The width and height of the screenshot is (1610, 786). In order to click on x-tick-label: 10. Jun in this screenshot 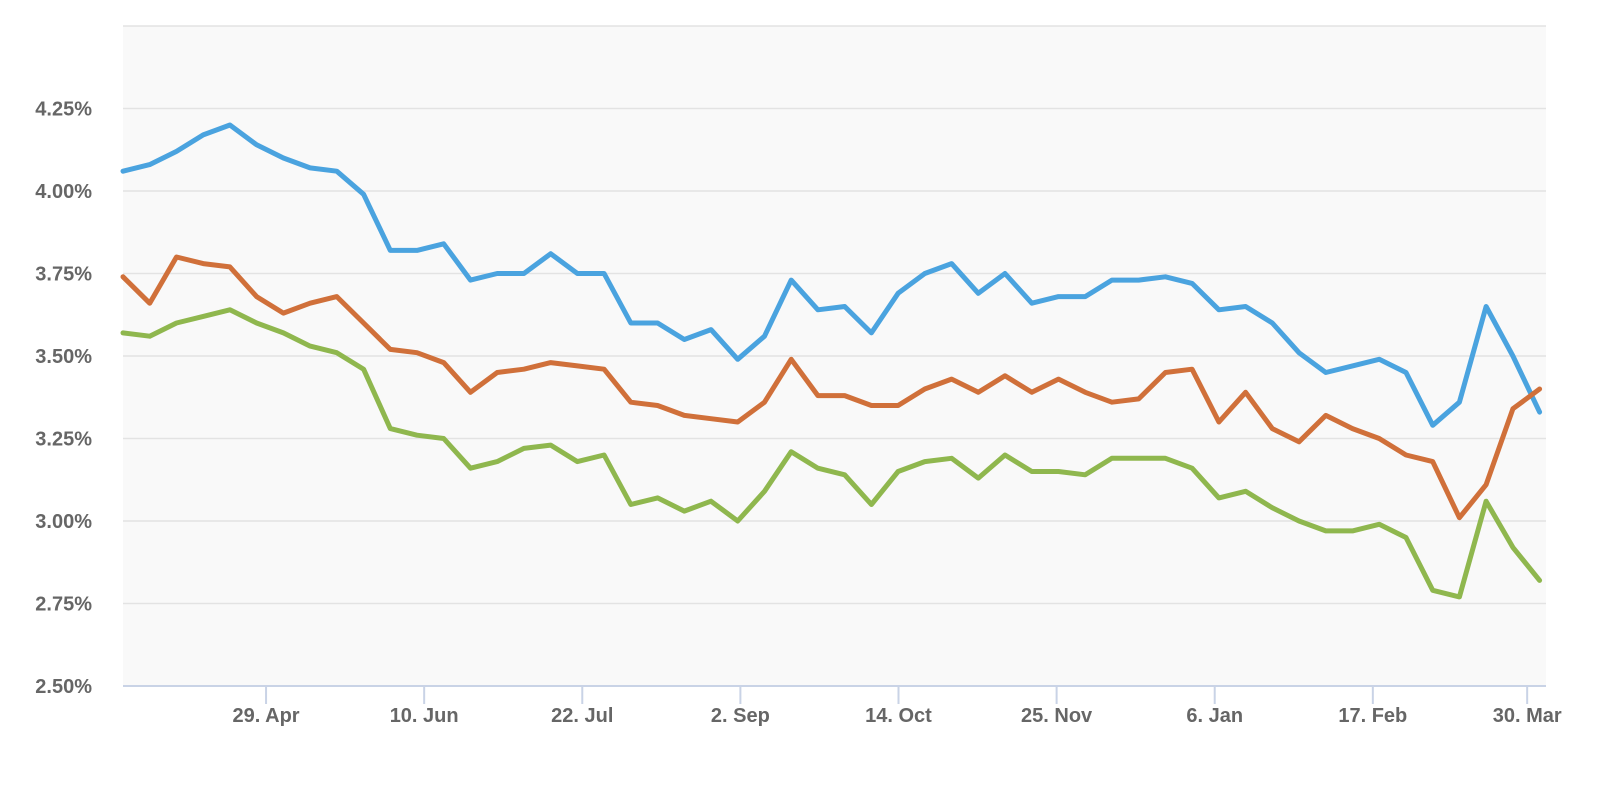, I will do `click(424, 716)`.